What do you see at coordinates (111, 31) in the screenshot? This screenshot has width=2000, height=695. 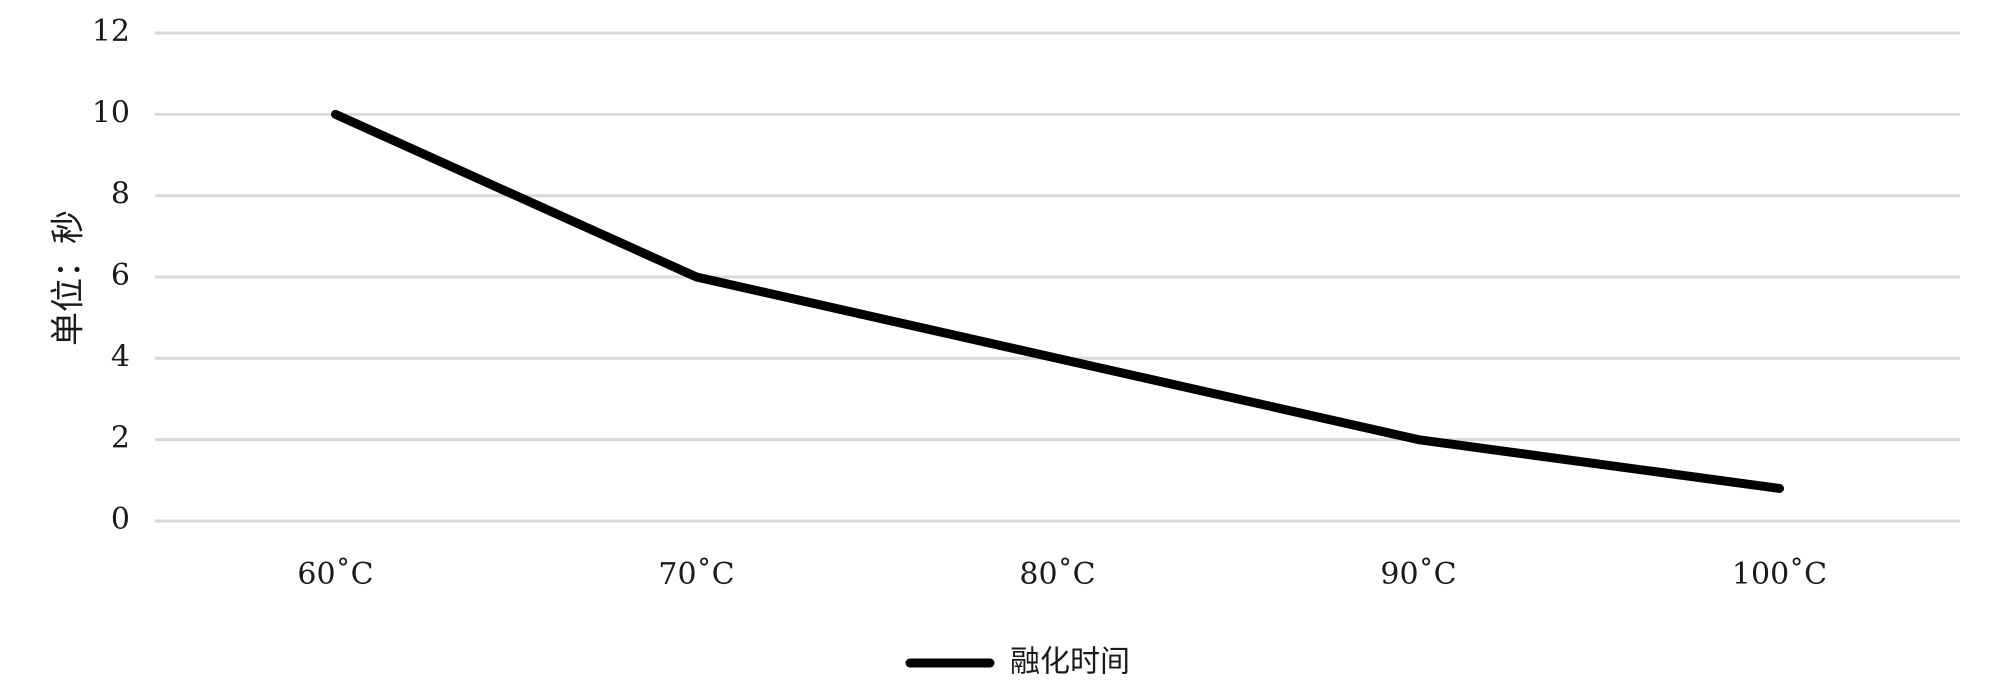 I see `y-tick-label: 12` at bounding box center [111, 31].